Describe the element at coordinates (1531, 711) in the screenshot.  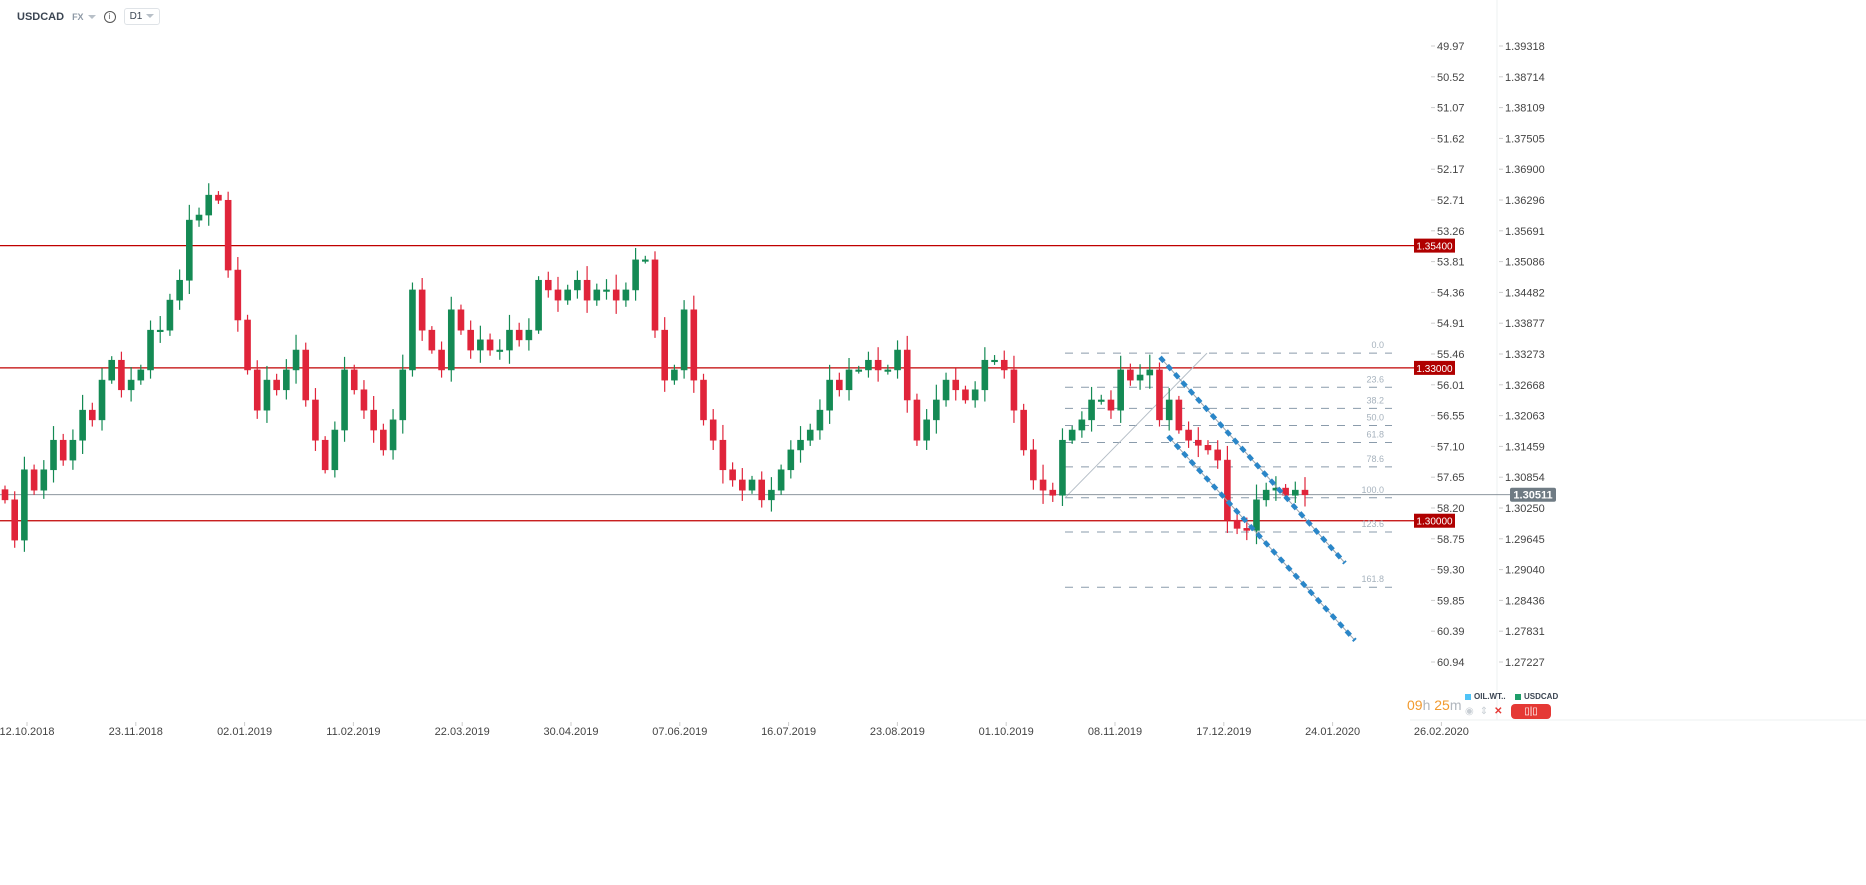
I see `chart-type-button: ▯|▯` at that location.